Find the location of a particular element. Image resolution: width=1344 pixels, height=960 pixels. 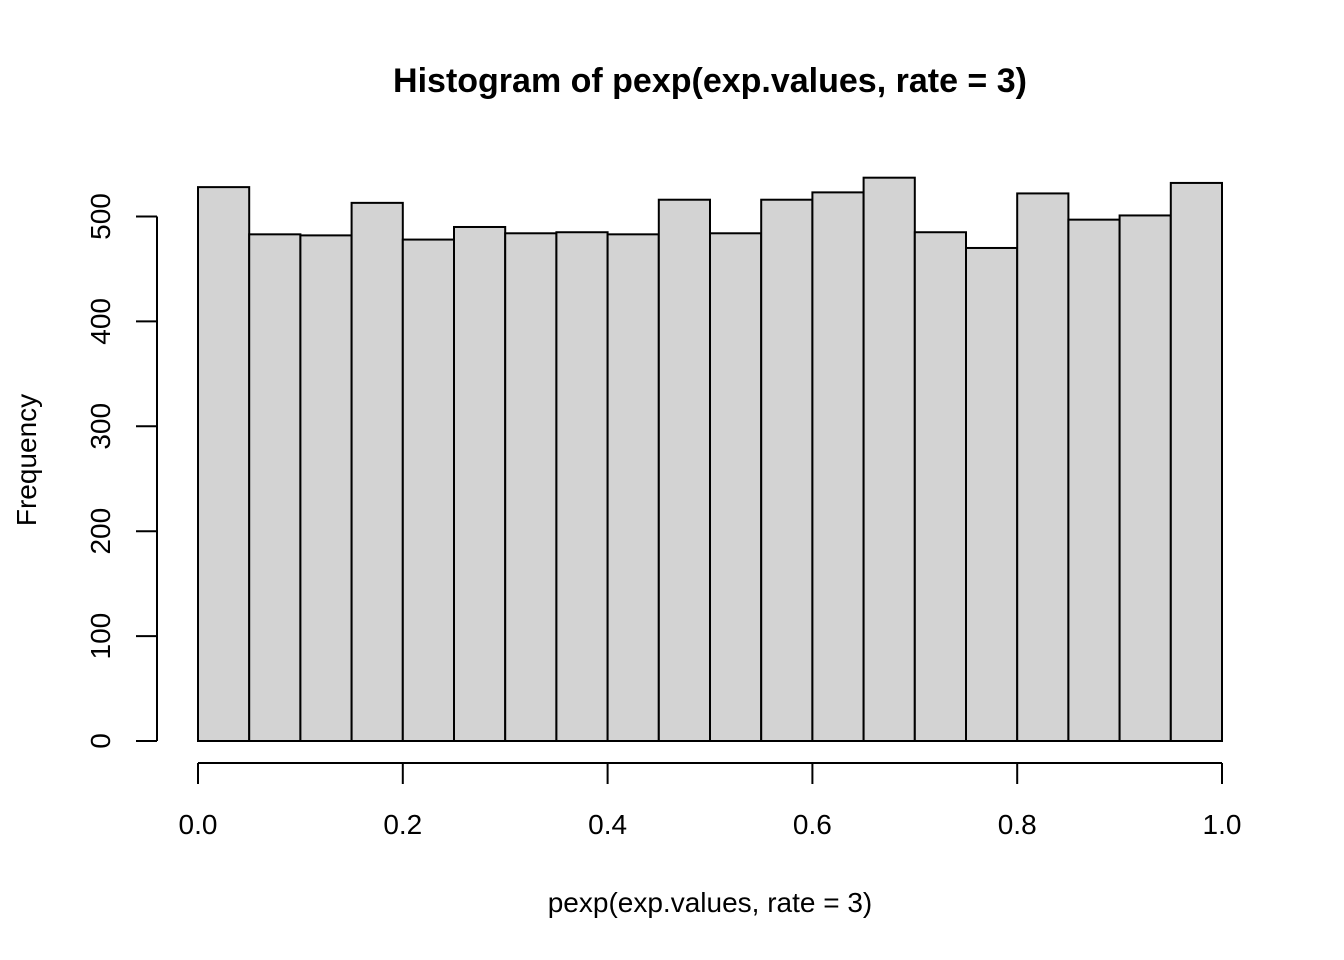

x-axis: 0.0 0.2 0.4 0.6 0.8 1.0 is located at coordinates (710, 801).